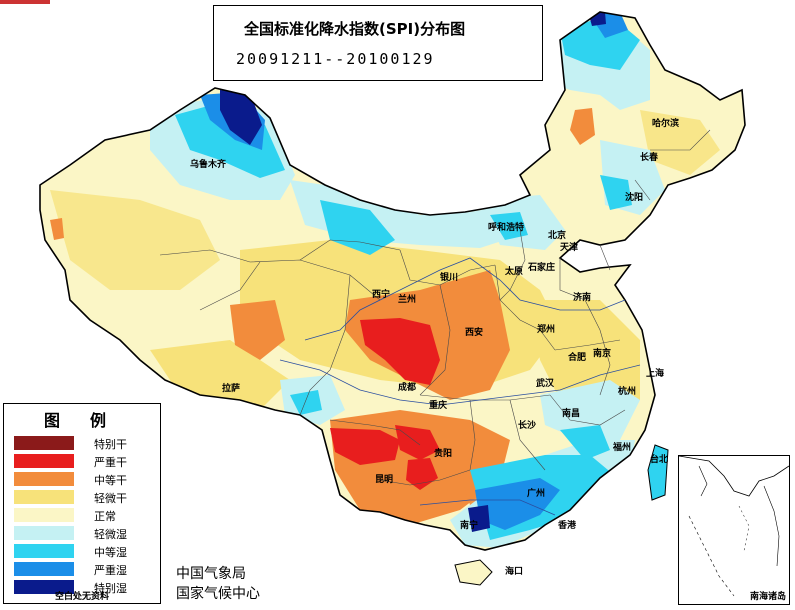 This screenshot has height=610, width=795. I want to click on legend-item-slight-dry: 轻微干, so click(83, 497).